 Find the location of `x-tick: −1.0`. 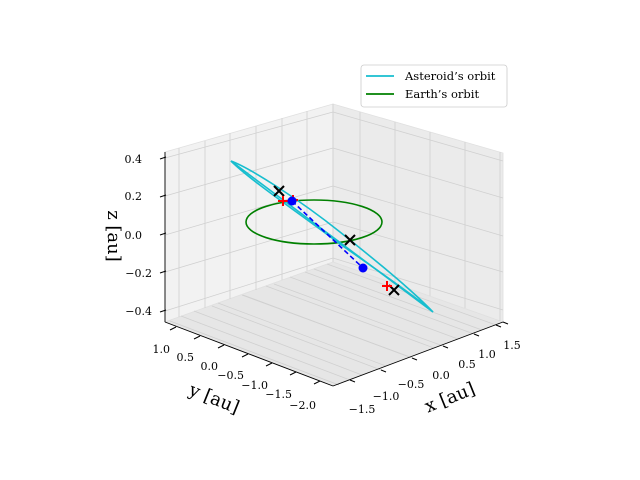

x-tick: −1.0 is located at coordinates (386, 386).